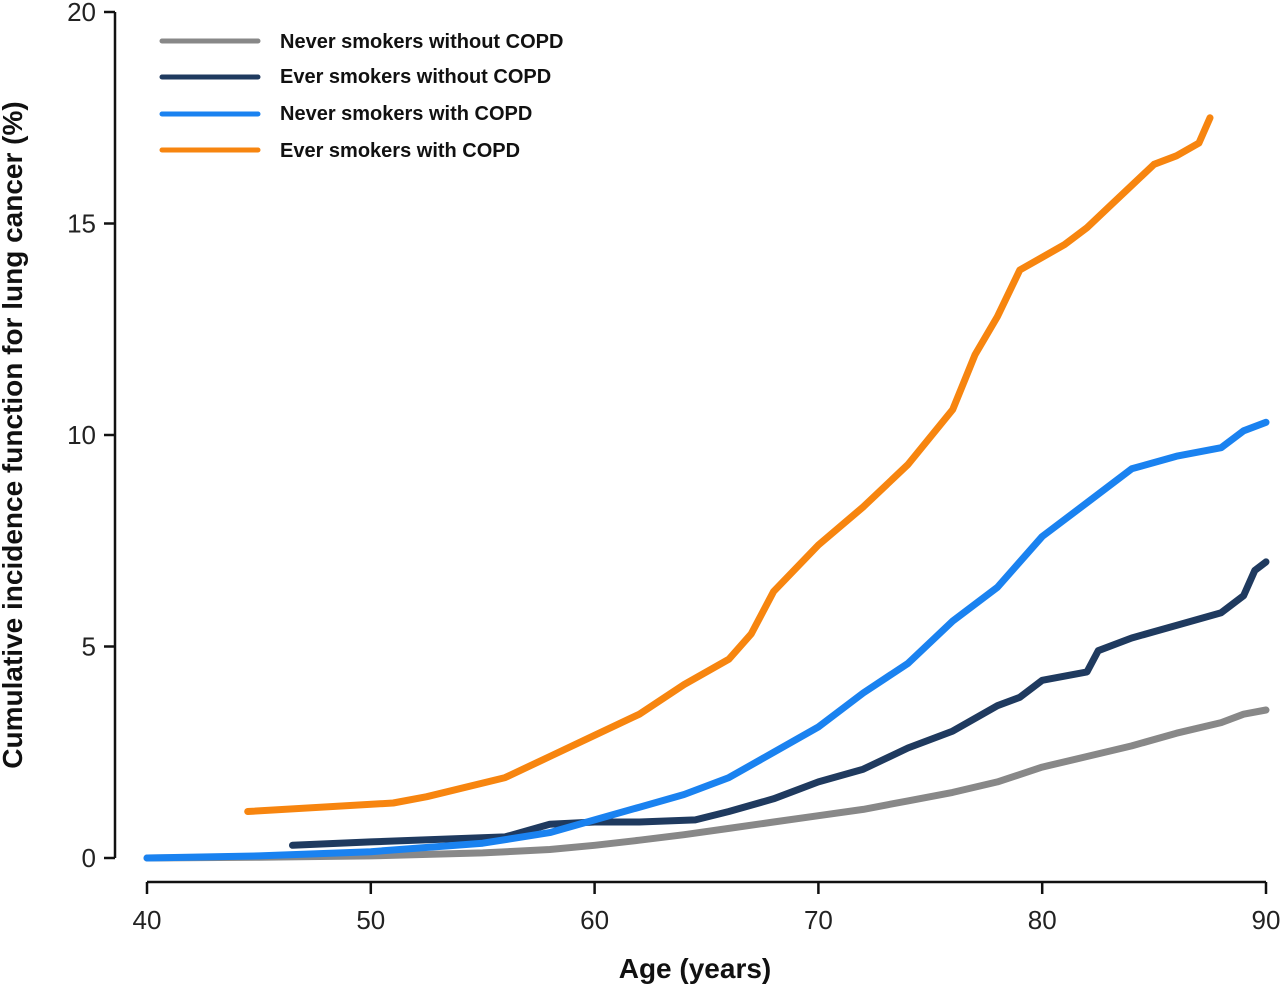  Describe the element at coordinates (1266, 920) in the screenshot. I see `x-tick-label-5: 90` at that location.